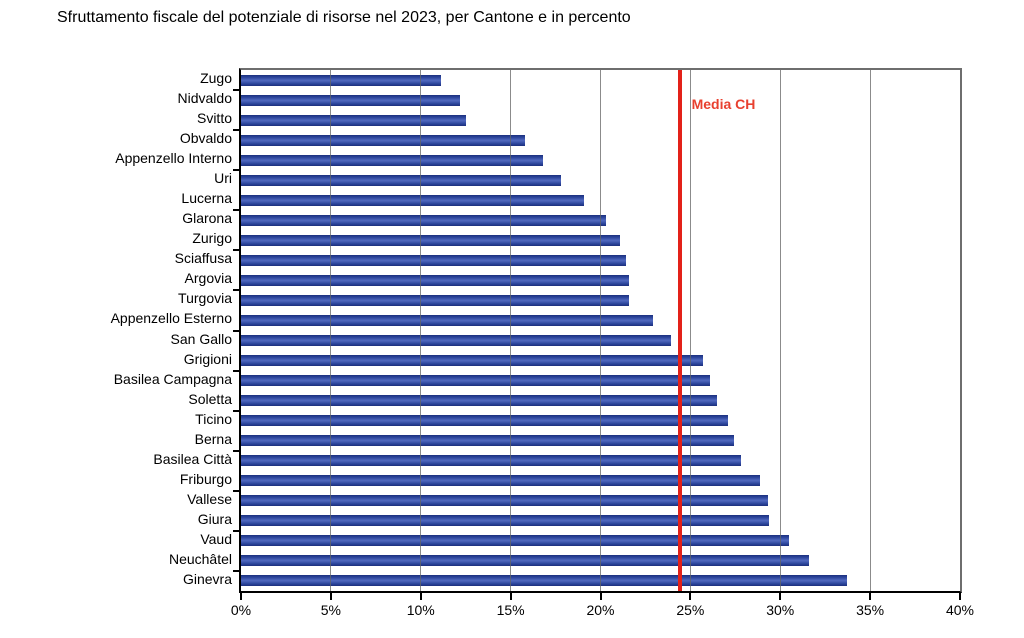  I want to click on x-tick-label: 30%, so click(780, 610).